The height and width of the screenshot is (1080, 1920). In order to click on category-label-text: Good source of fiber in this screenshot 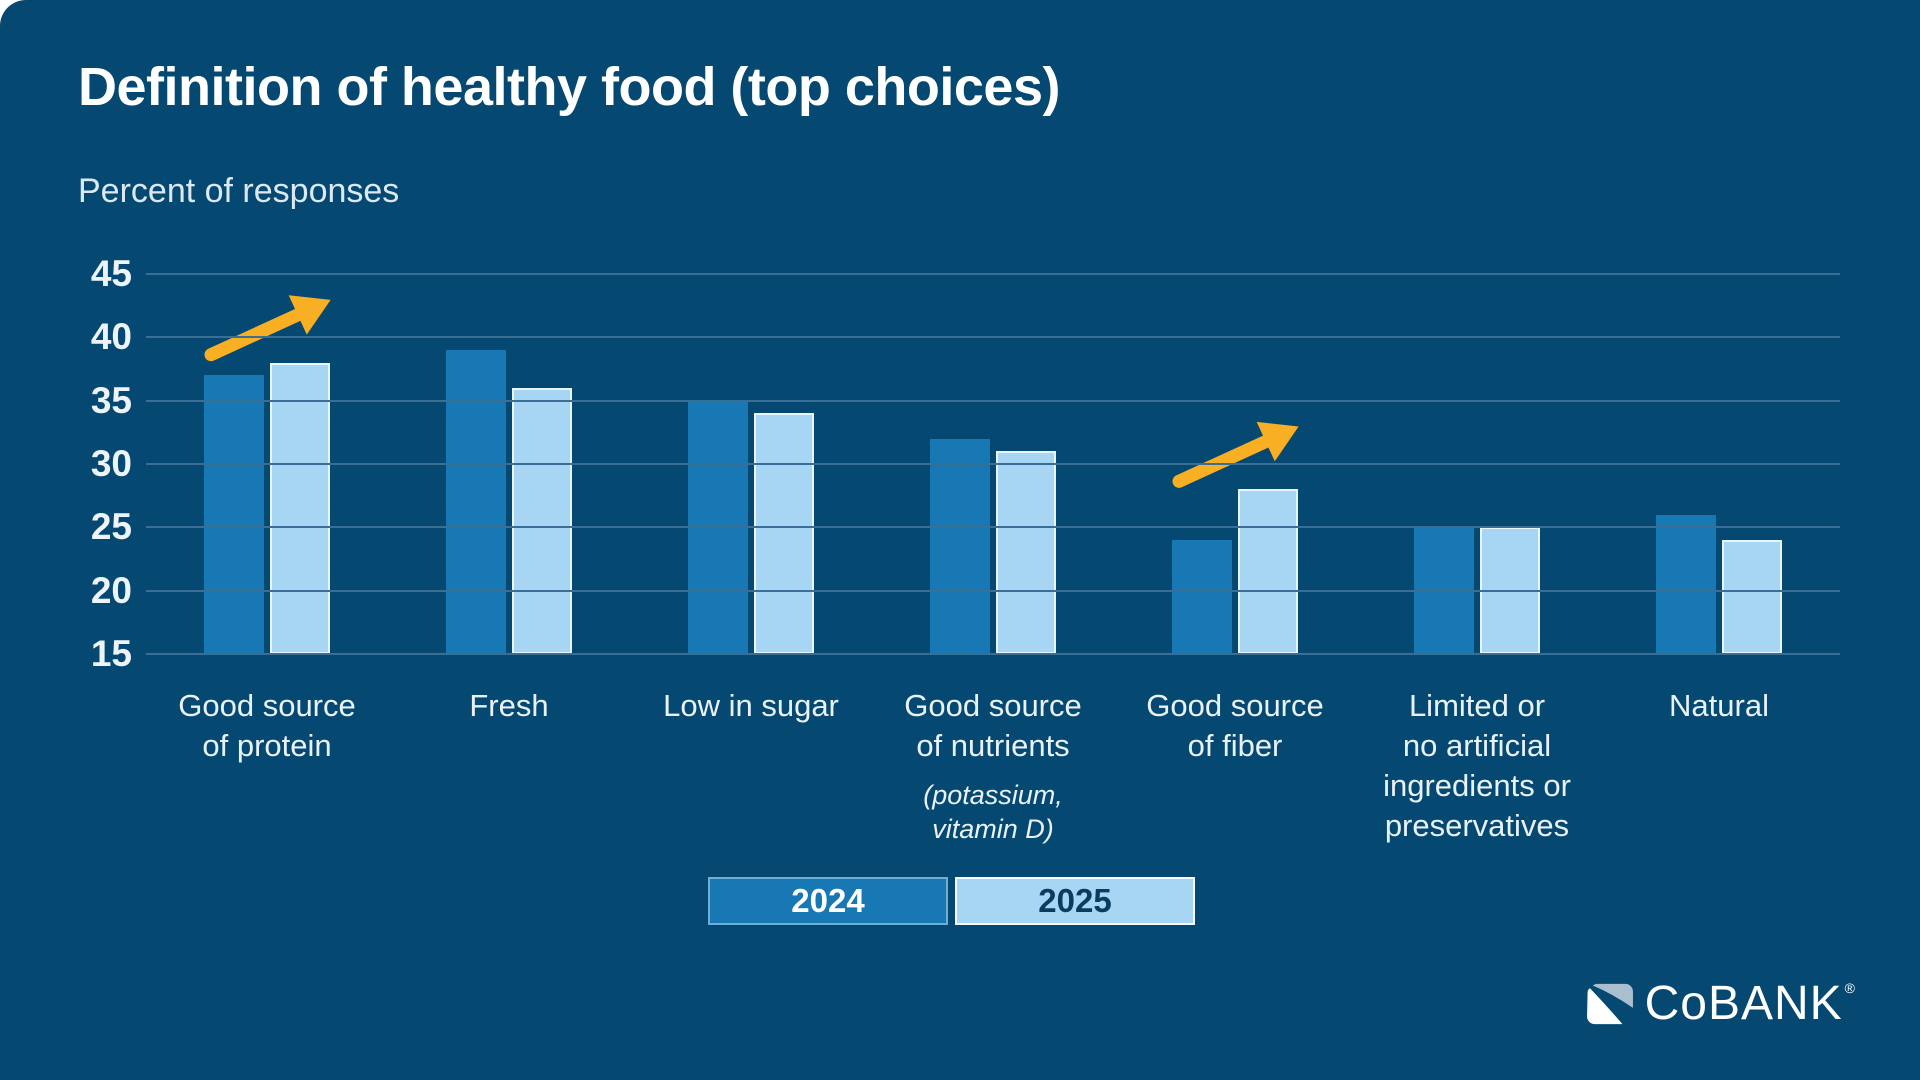, I will do `click(1235, 725)`.